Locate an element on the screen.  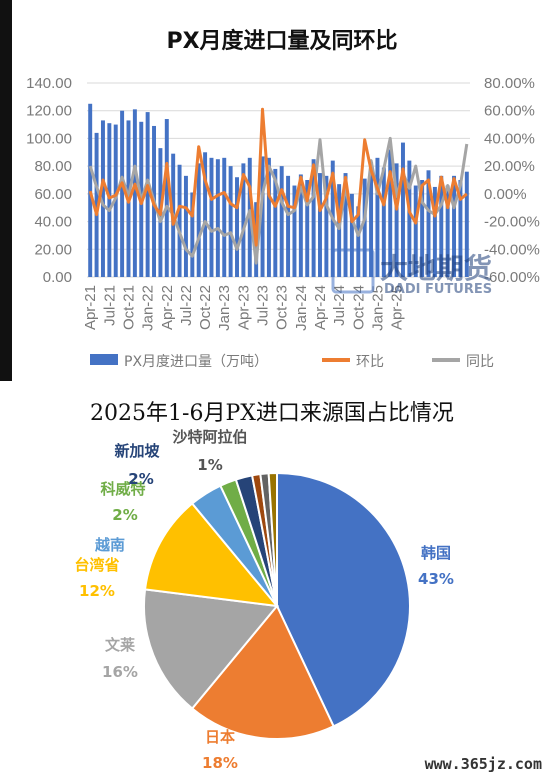
x-tick-label: Jul-24 is located at coordinates (339, 305).